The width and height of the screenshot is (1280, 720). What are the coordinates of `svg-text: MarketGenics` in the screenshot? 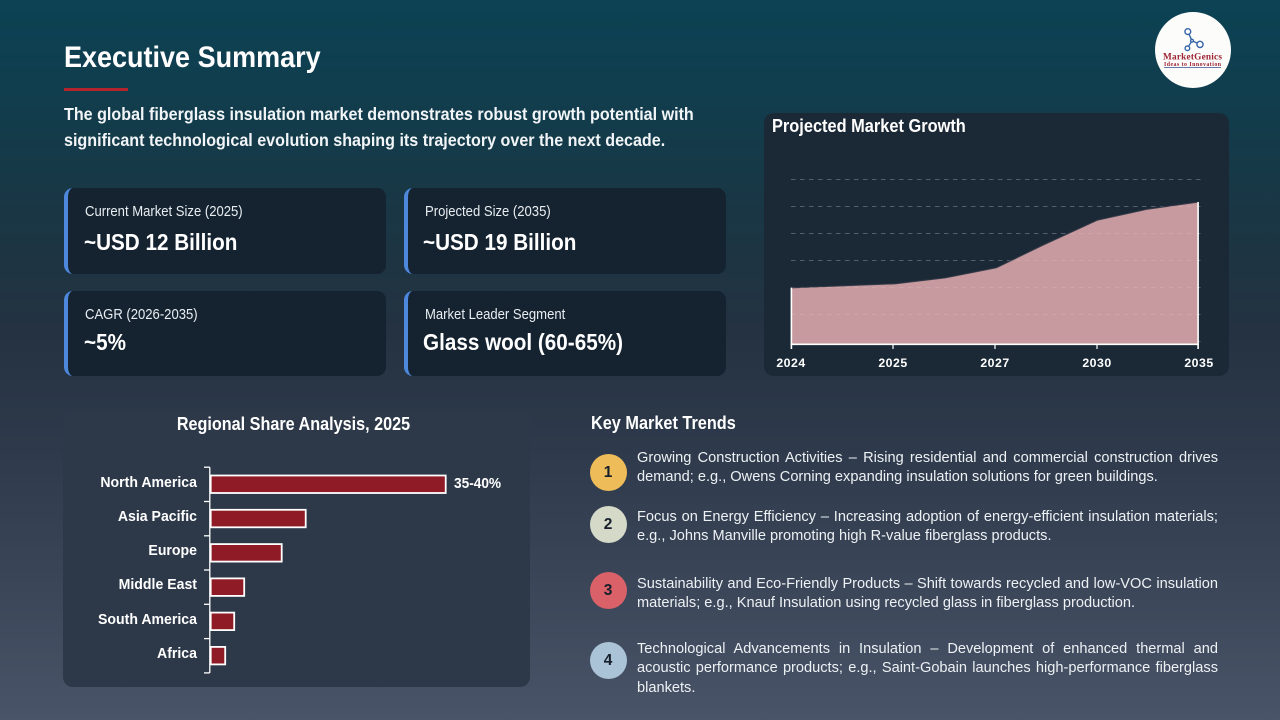 It's located at (1192, 57).